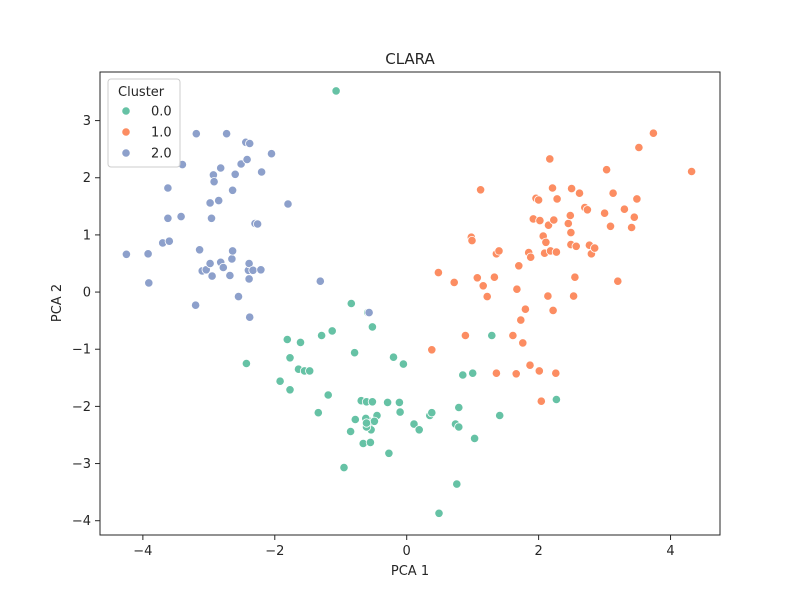 This screenshot has height=600, width=800. Describe the element at coordinates (87, 178) in the screenshot. I see `y-tick-label: 2` at that location.